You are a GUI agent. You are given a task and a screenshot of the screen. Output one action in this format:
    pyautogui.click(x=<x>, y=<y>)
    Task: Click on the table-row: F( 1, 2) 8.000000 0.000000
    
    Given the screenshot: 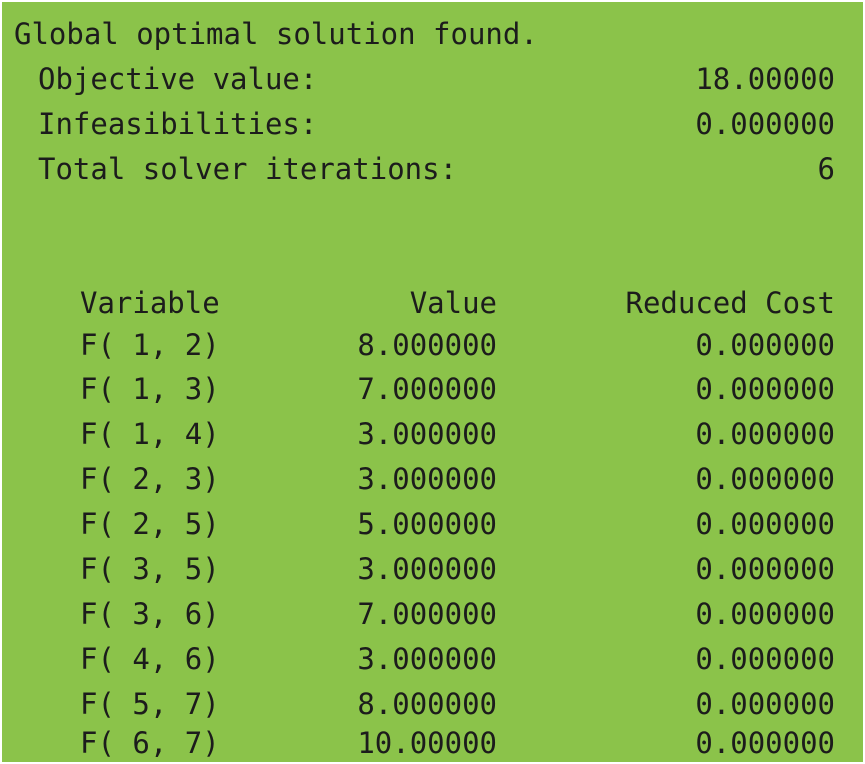 What is the action you would take?
    pyautogui.click(x=432, y=345)
    